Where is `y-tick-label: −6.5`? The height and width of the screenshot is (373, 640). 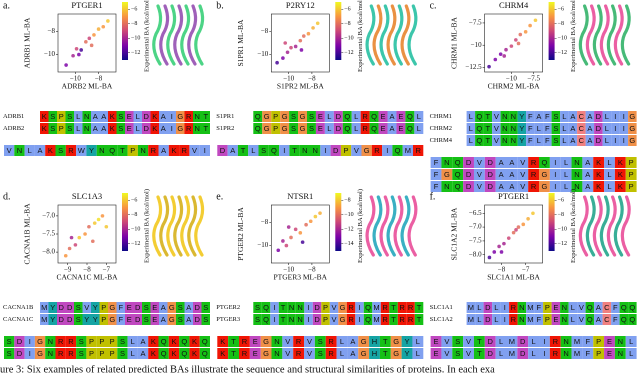 y-tick-label: −6.5 is located at coordinates (475, 213).